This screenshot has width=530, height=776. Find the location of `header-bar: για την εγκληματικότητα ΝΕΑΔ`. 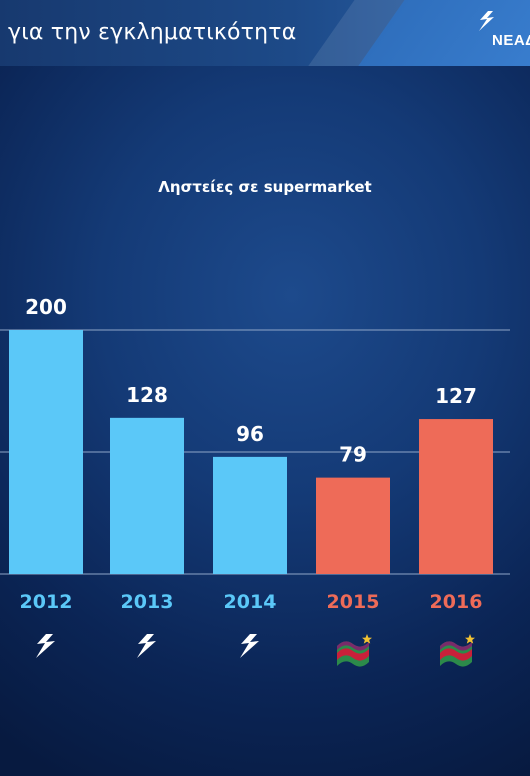

header-bar: για την εγκληματικότητα ΝΕΑΔ is located at coordinates (265, 33).